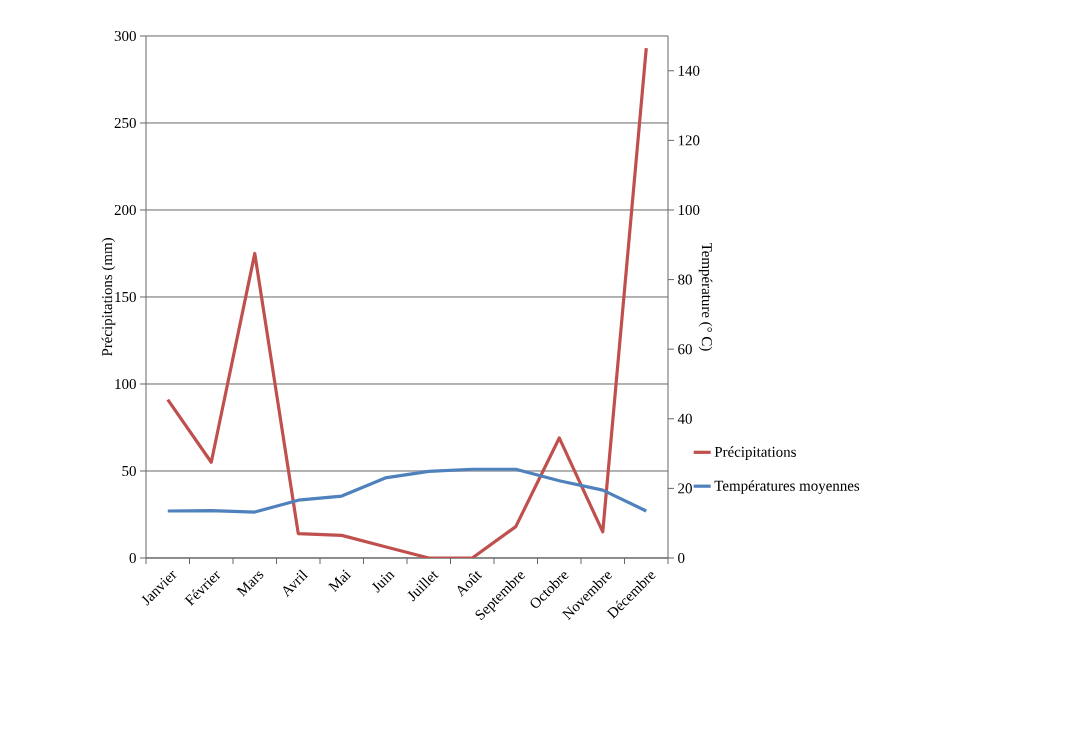 This screenshot has height=729, width=1081. What do you see at coordinates (125, 384) in the screenshot?
I see `y-tick-label: 100` at bounding box center [125, 384].